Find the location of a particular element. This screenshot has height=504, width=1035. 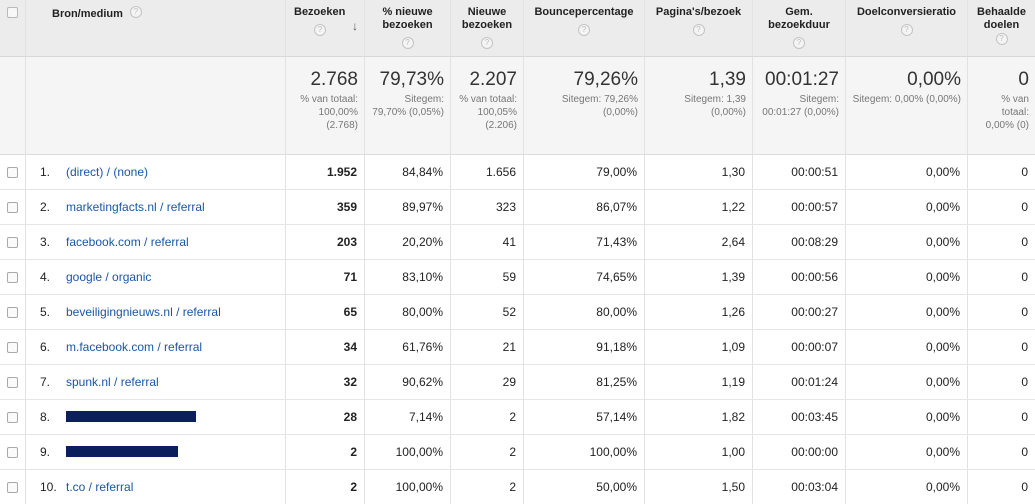

row-index: 6. is located at coordinates (45, 347).